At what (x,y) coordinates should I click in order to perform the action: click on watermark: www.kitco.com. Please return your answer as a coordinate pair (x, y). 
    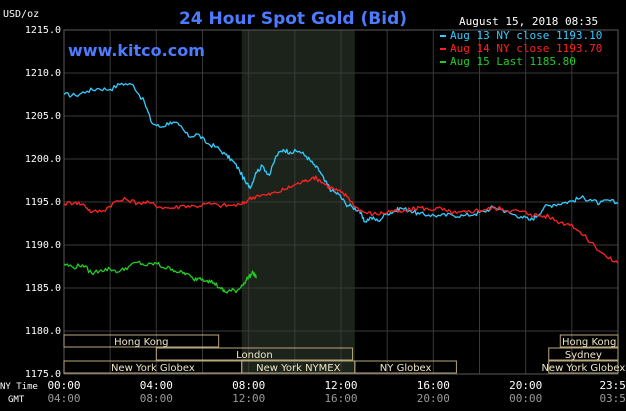
    Looking at the image, I should click on (136, 50).